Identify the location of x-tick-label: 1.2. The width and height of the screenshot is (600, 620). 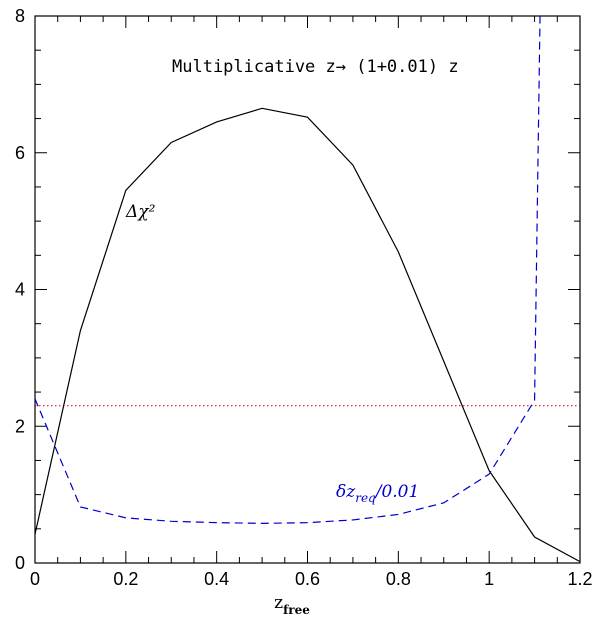
(579, 579).